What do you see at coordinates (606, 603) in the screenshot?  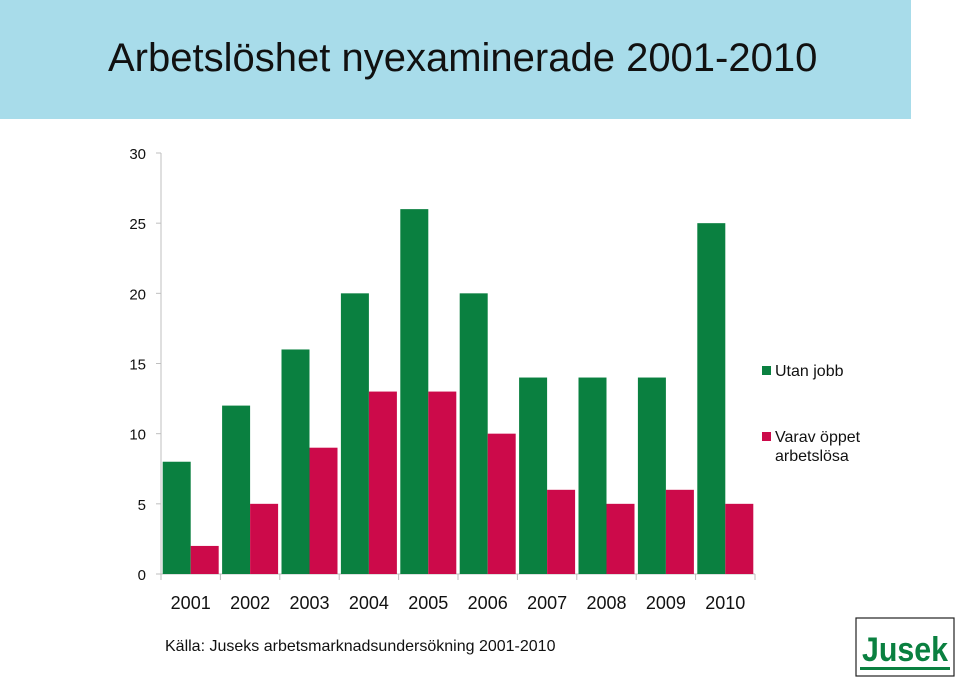 I see `x-tick-label: 2008` at bounding box center [606, 603].